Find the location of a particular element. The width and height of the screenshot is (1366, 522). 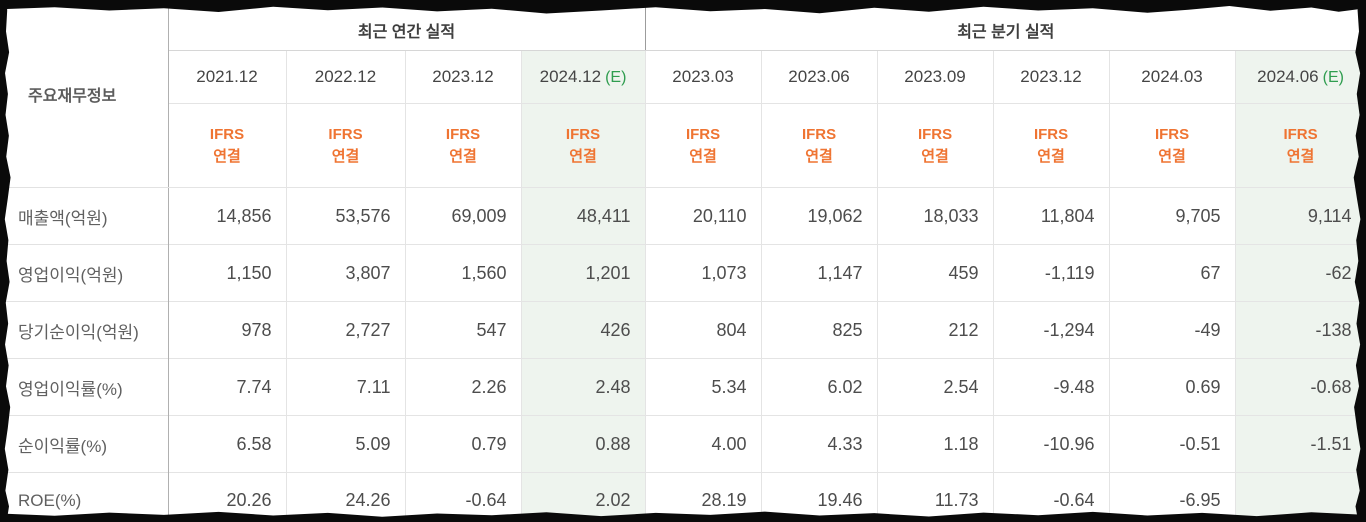

value-cell: 2.26 is located at coordinates (463, 387).